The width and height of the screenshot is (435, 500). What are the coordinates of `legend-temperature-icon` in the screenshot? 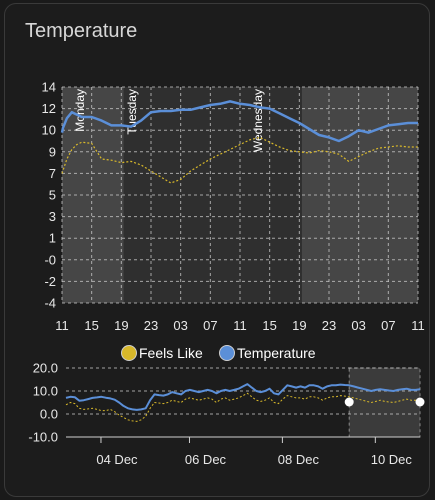 It's located at (227, 353).